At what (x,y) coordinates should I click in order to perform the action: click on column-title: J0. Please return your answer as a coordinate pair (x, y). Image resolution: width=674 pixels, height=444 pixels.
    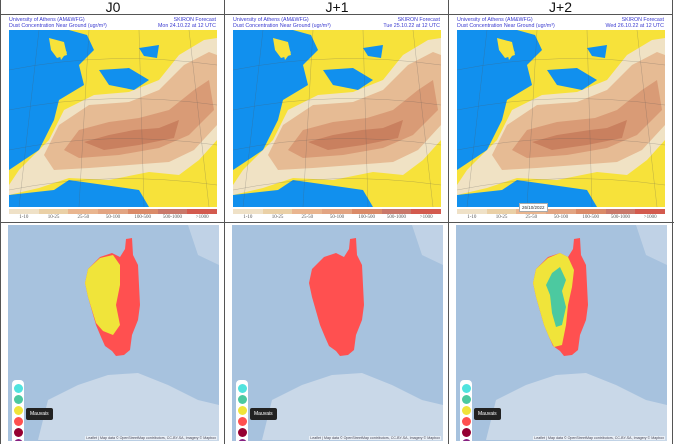
    Looking at the image, I should click on (113, 7).